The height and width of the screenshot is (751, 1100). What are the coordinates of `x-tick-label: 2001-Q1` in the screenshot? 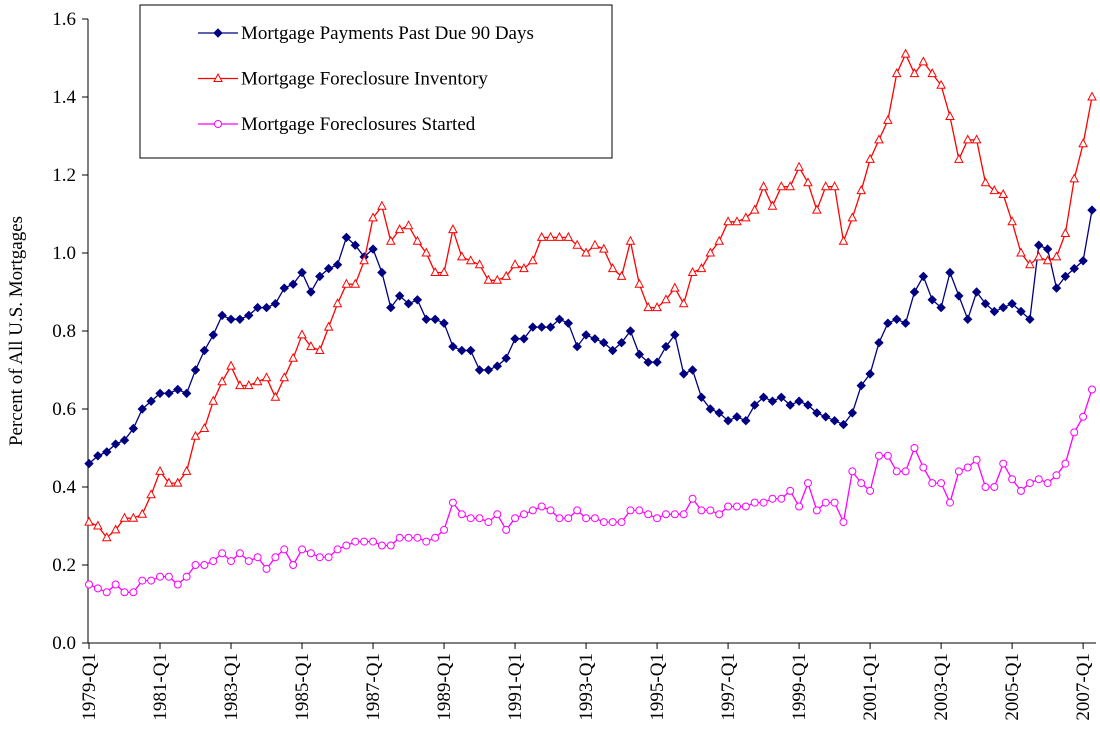 It's located at (870, 687).